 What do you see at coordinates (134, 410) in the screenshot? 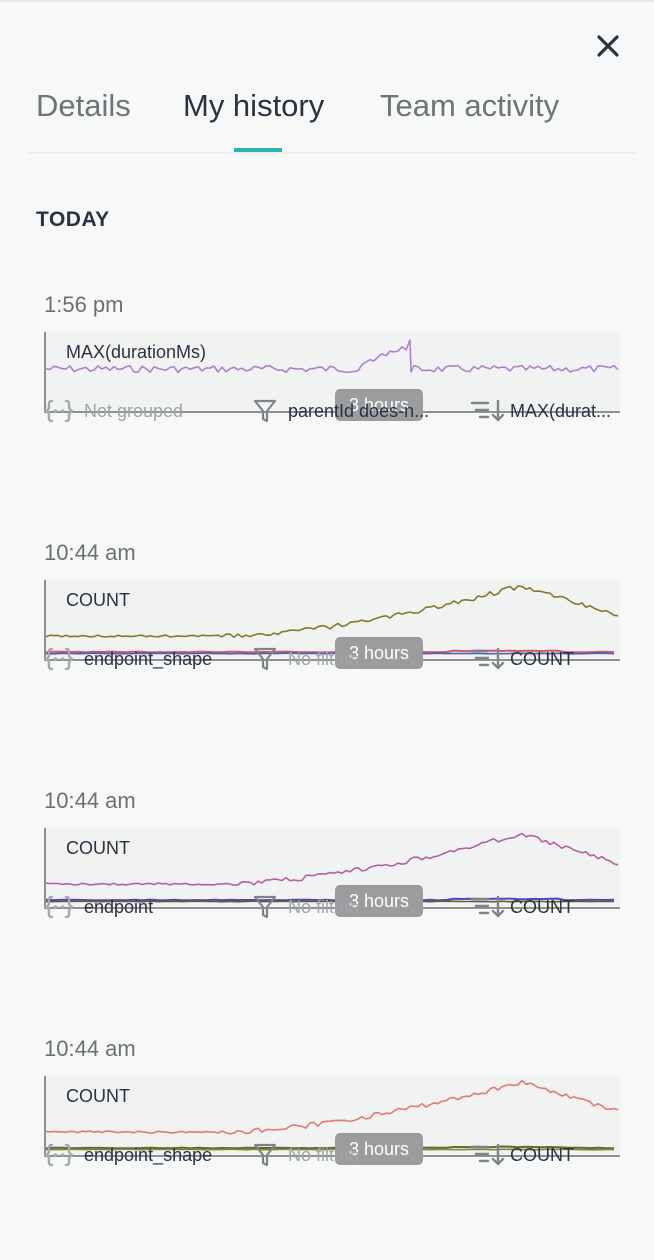
I see `group-by-text: Not grouped` at bounding box center [134, 410].